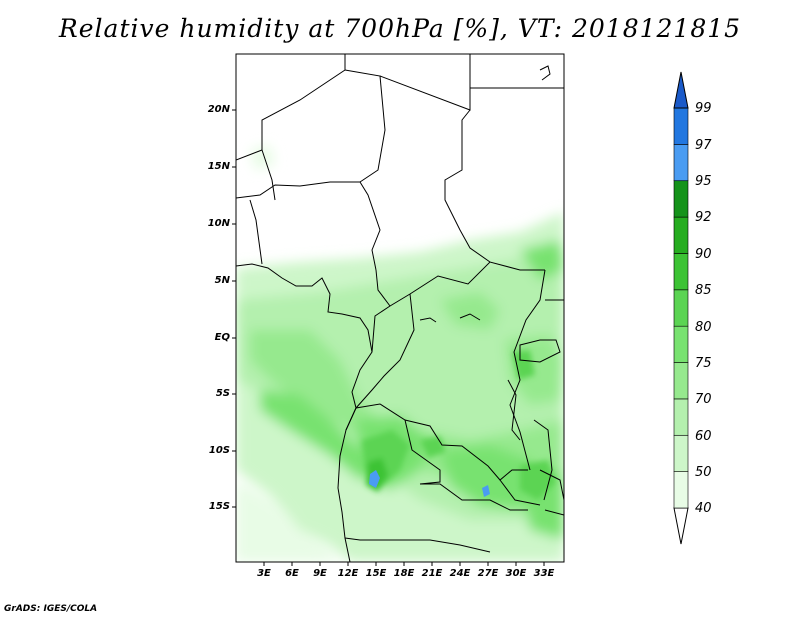 The width and height of the screenshot is (800, 618). Describe the element at coordinates (51, 609) in the screenshot. I see `footer-credit: GrADS: IGES/COLA` at that location.